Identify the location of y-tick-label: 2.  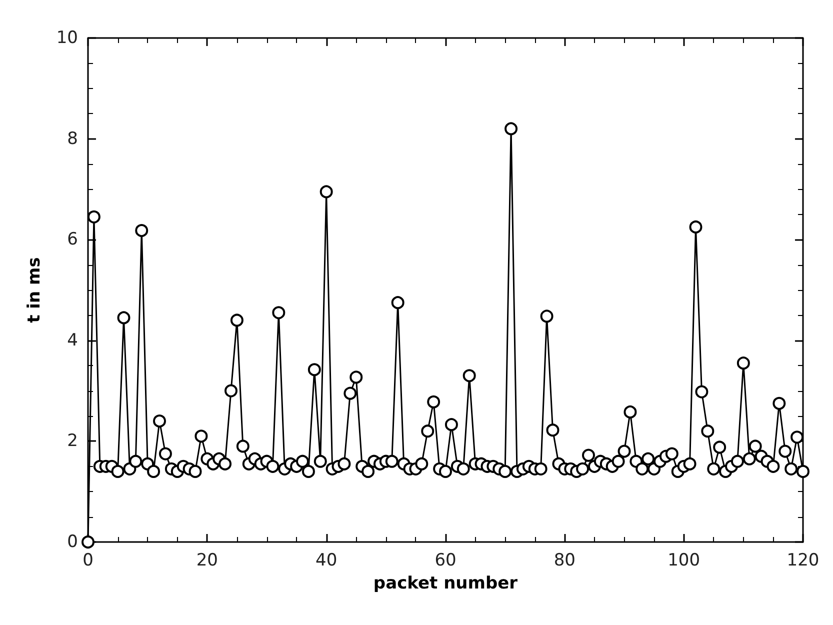
(72, 441).